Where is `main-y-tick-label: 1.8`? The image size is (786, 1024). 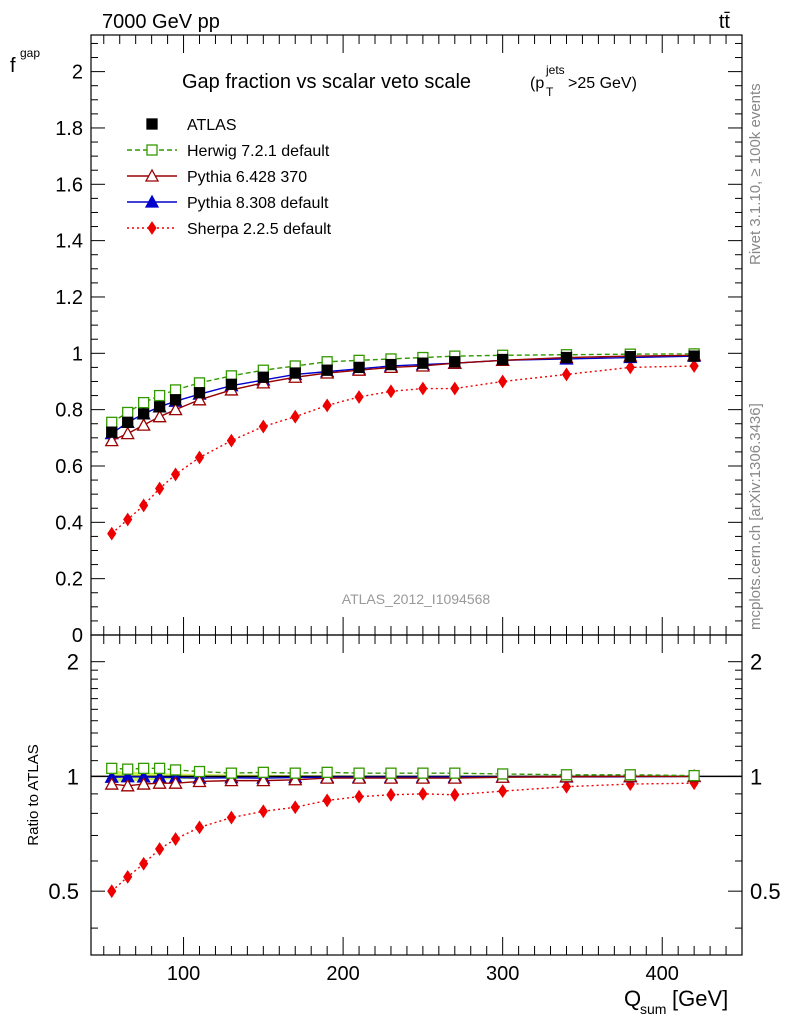 main-y-tick-label: 1.8 is located at coordinates (69, 129).